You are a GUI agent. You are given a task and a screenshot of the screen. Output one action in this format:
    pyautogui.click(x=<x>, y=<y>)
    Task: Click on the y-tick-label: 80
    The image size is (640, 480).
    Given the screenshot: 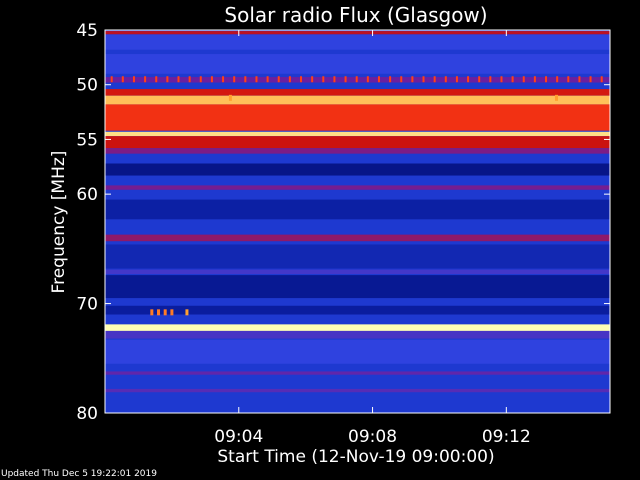 What is the action you would take?
    pyautogui.click(x=87, y=414)
    